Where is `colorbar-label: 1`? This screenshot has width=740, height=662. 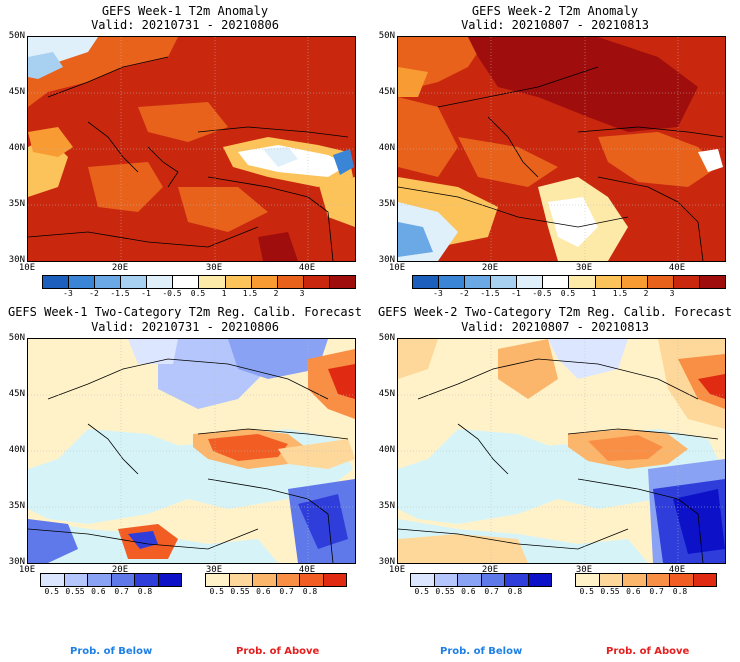
colorbar-label: 1 is located at coordinates (594, 293).